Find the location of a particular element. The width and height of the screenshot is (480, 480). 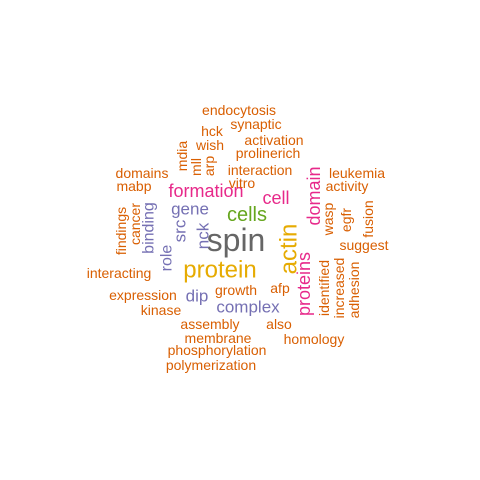

cloud-word-also: also is located at coordinates (279, 324).